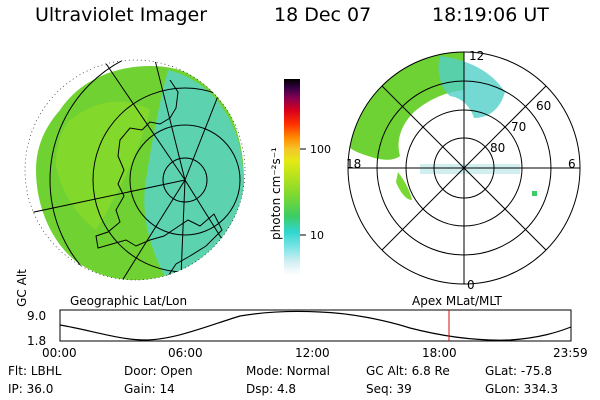 This screenshot has width=600, height=400. I want to click on auroral-image-left-dim, so click(194, 175).